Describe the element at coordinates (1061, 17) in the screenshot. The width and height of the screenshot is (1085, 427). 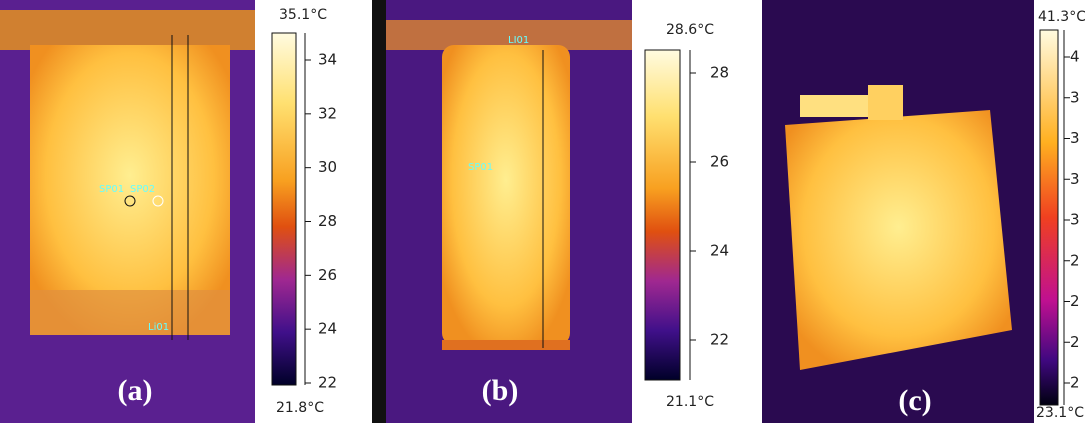
I see `scale-max: 41.3°C` at that location.